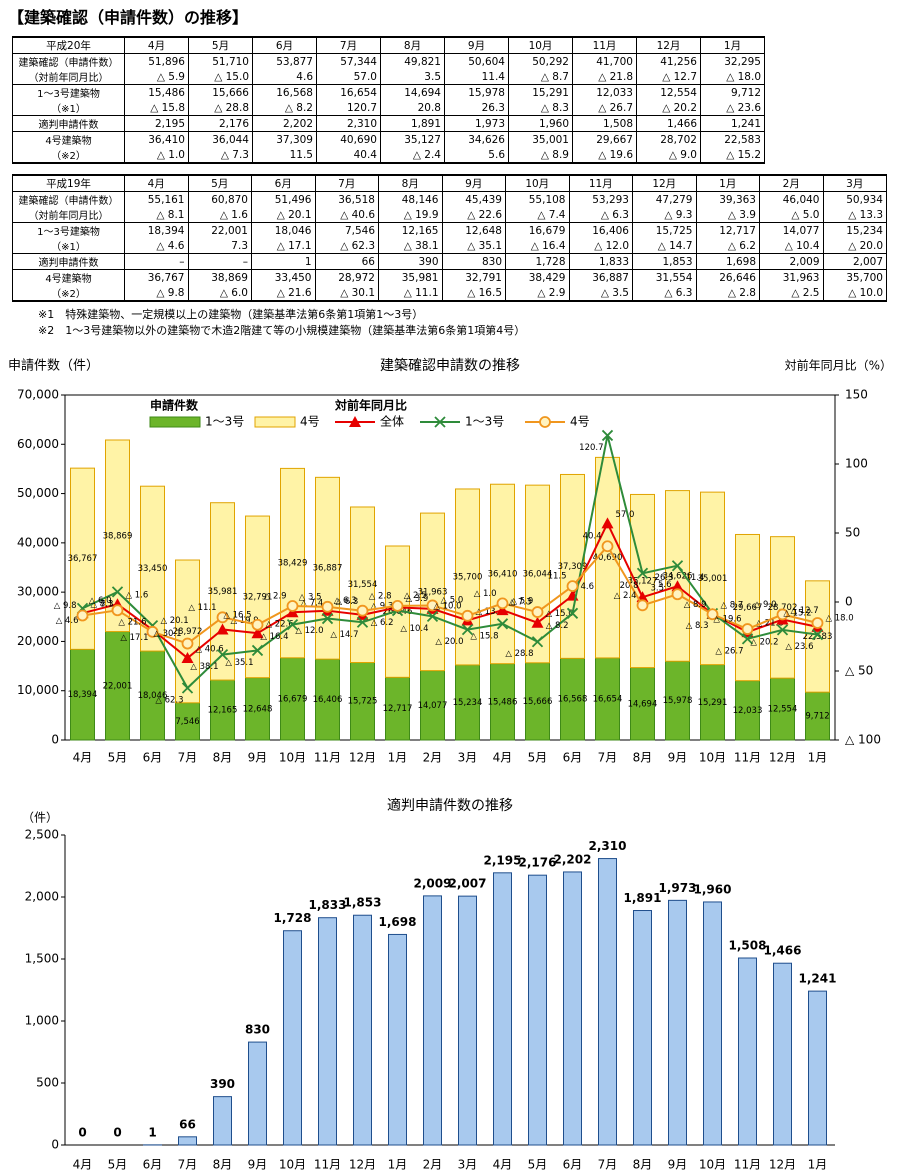 The image size is (900, 1174). What do you see at coordinates (283, 230) in the screenshot?
I see `table-cell: 18,046` at bounding box center [283, 230].